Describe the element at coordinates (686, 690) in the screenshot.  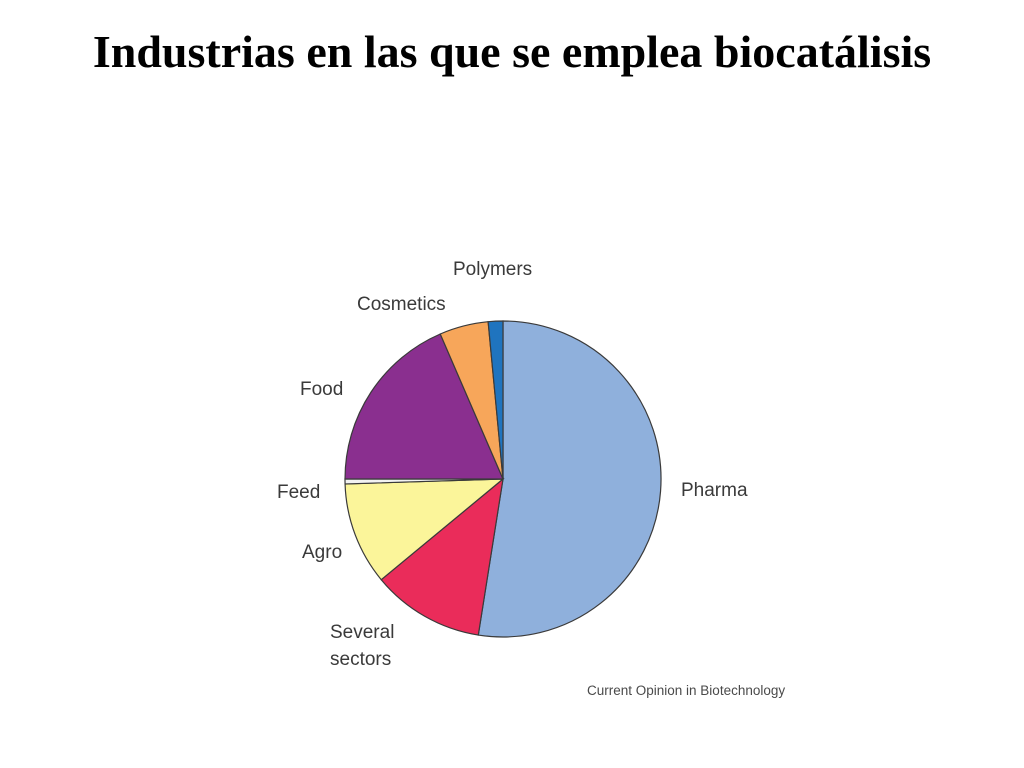
I see `source-credit: Current Opinion in Biotechnology` at that location.